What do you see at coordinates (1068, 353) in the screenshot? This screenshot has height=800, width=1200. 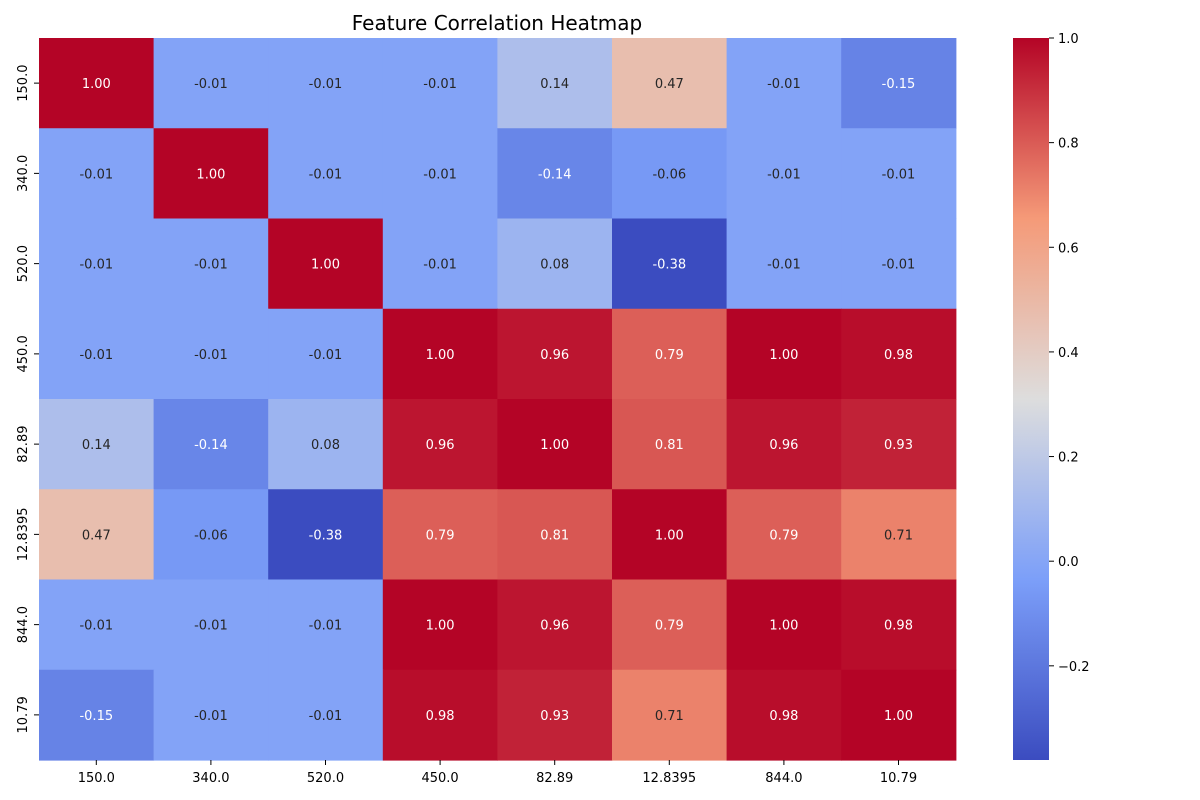 I see `colorbar-tick-label: 0.4` at bounding box center [1068, 353].